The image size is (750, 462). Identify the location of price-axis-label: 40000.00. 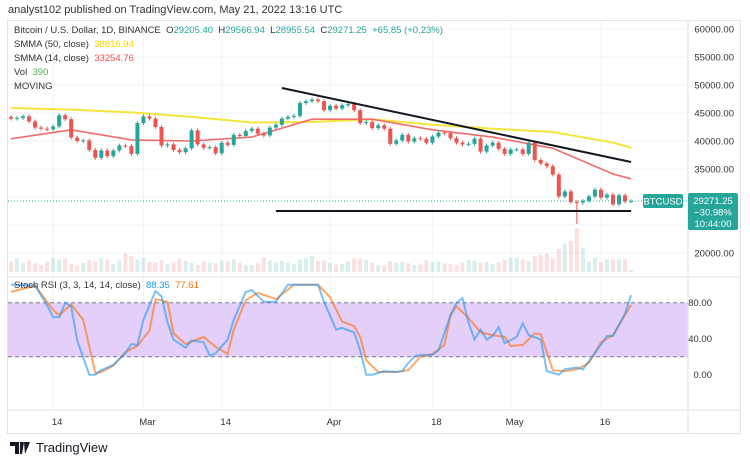
(714, 142).